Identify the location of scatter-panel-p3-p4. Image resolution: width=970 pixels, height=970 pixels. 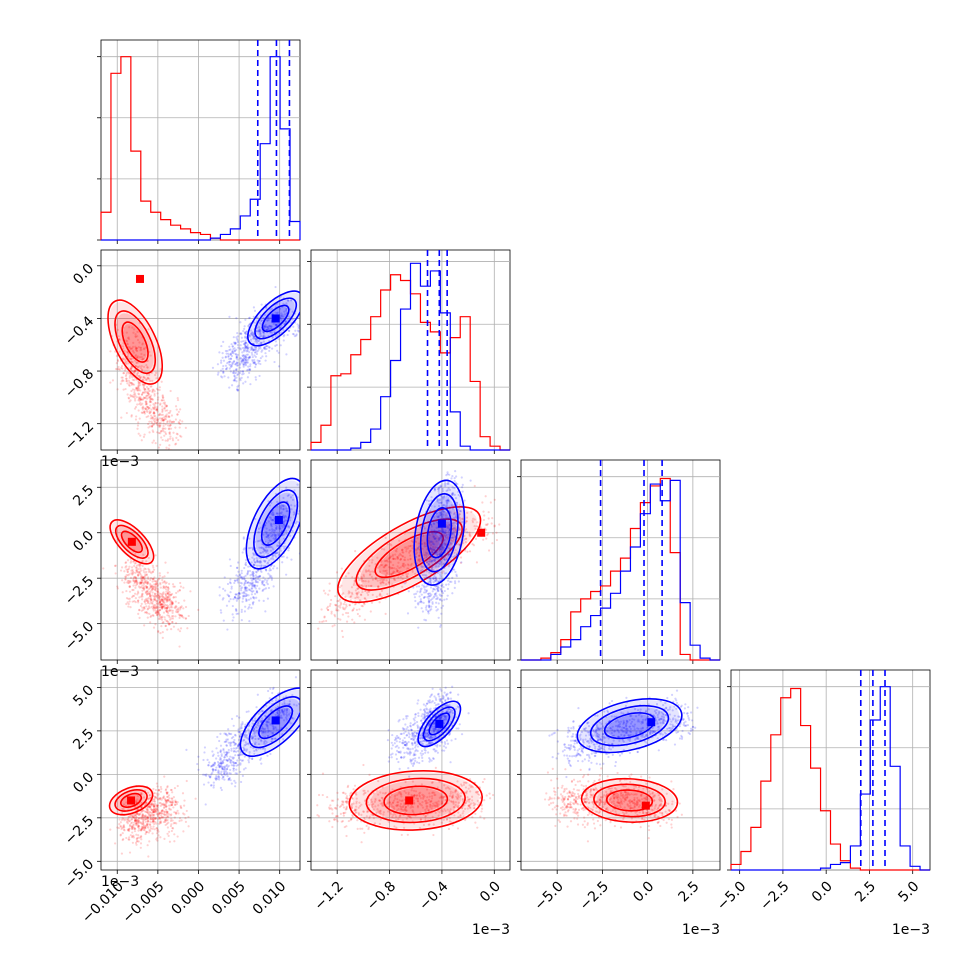
(619, 771).